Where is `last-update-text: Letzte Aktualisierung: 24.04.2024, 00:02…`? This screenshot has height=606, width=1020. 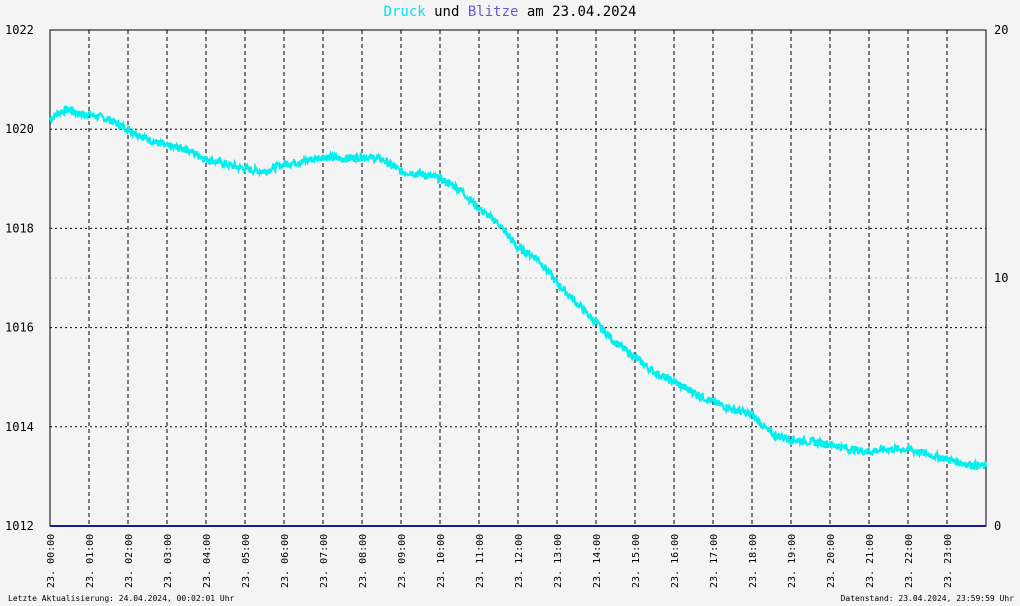
last-update-text: Letzte Aktualisierung: 24.04.2024, 00:02… is located at coordinates (121, 598).